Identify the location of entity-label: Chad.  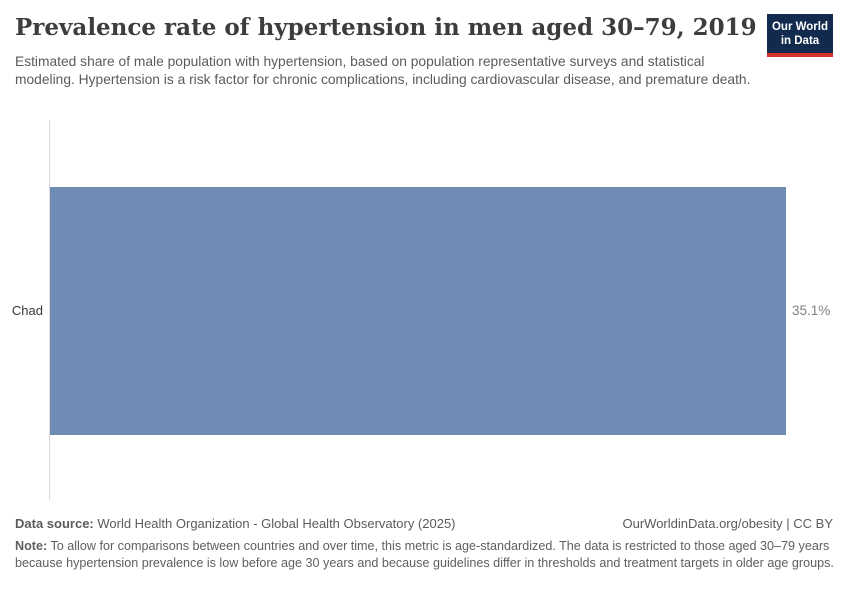
(27, 310).